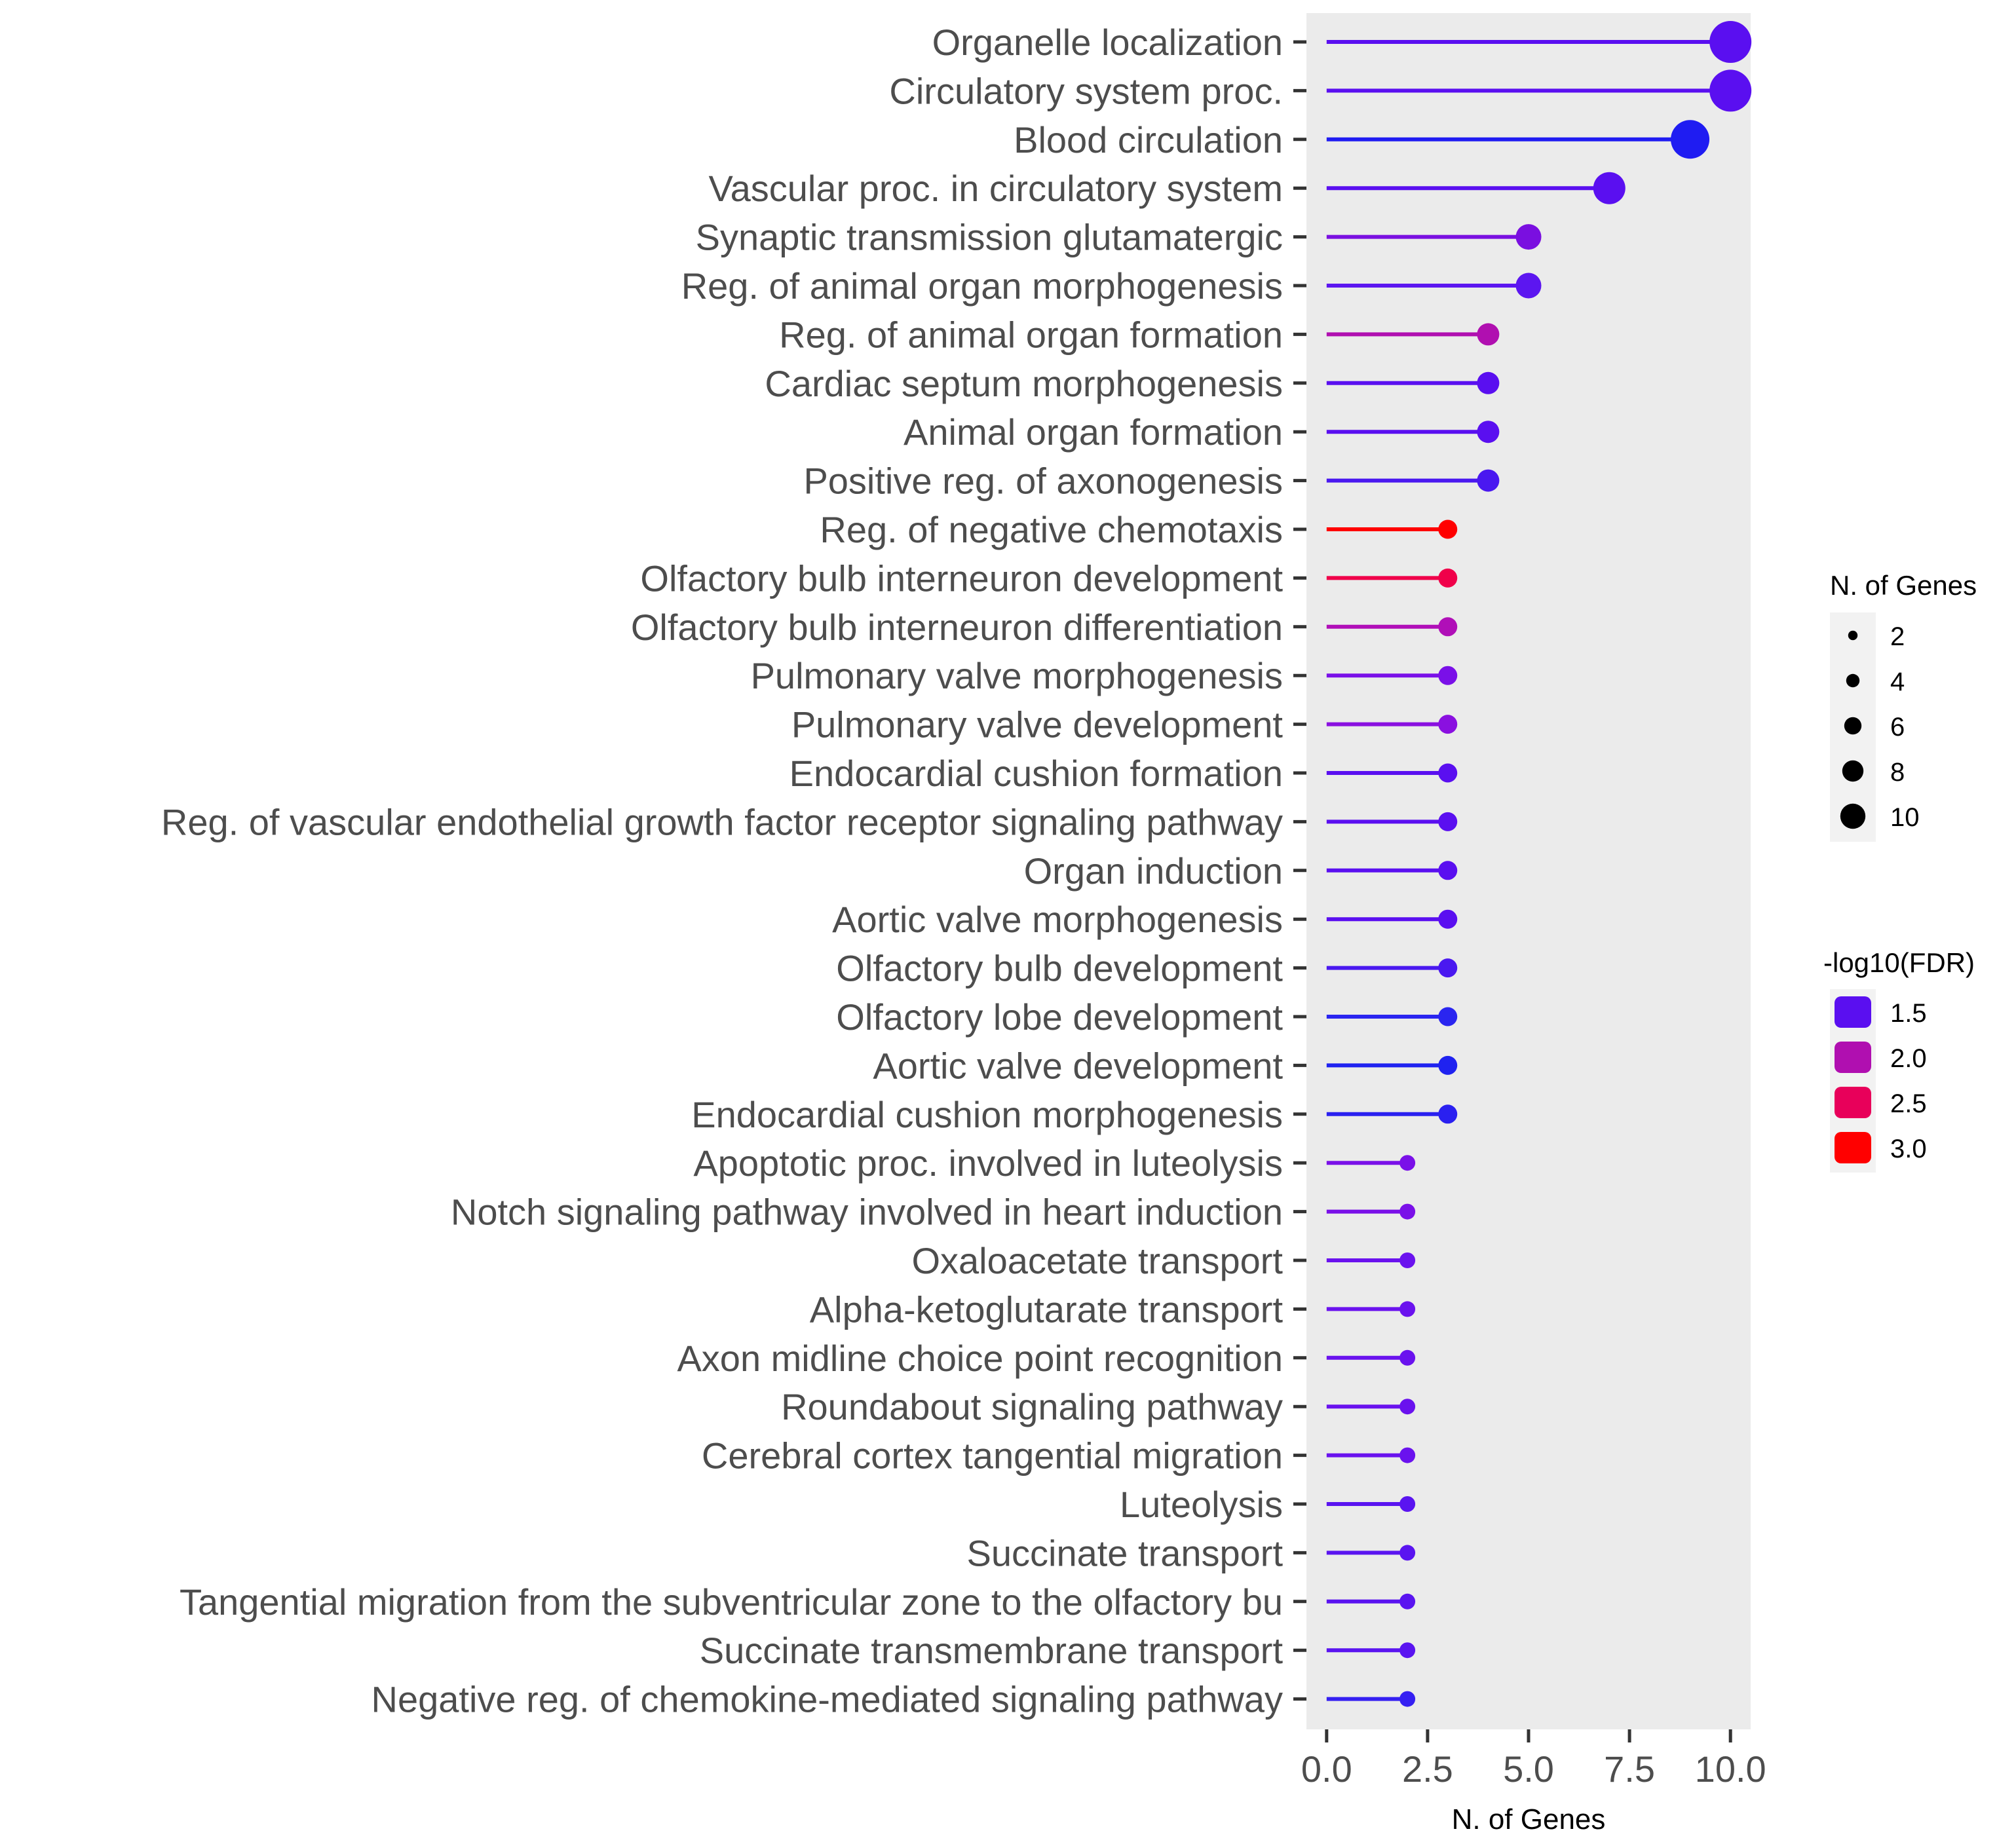  I want to click on category-label: Vascular proc. in circulatory system, so click(995, 188).